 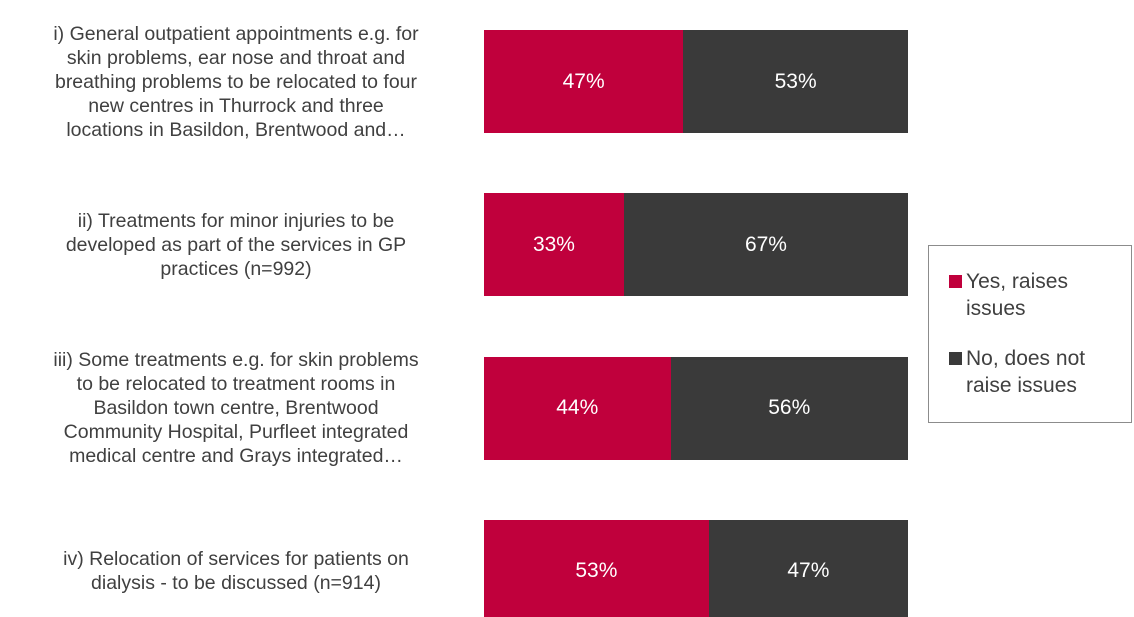 What do you see at coordinates (1026, 372) in the screenshot?
I see `legend-label: No, does not raise issues` at bounding box center [1026, 372].